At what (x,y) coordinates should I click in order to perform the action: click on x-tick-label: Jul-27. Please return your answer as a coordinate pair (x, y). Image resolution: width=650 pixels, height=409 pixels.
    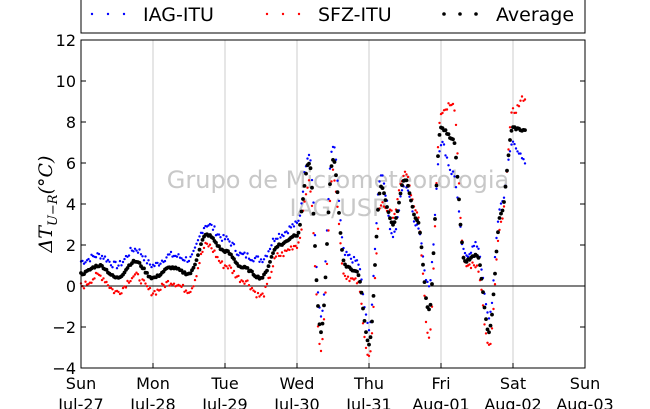
    Looking at the image, I should click on (80, 402).